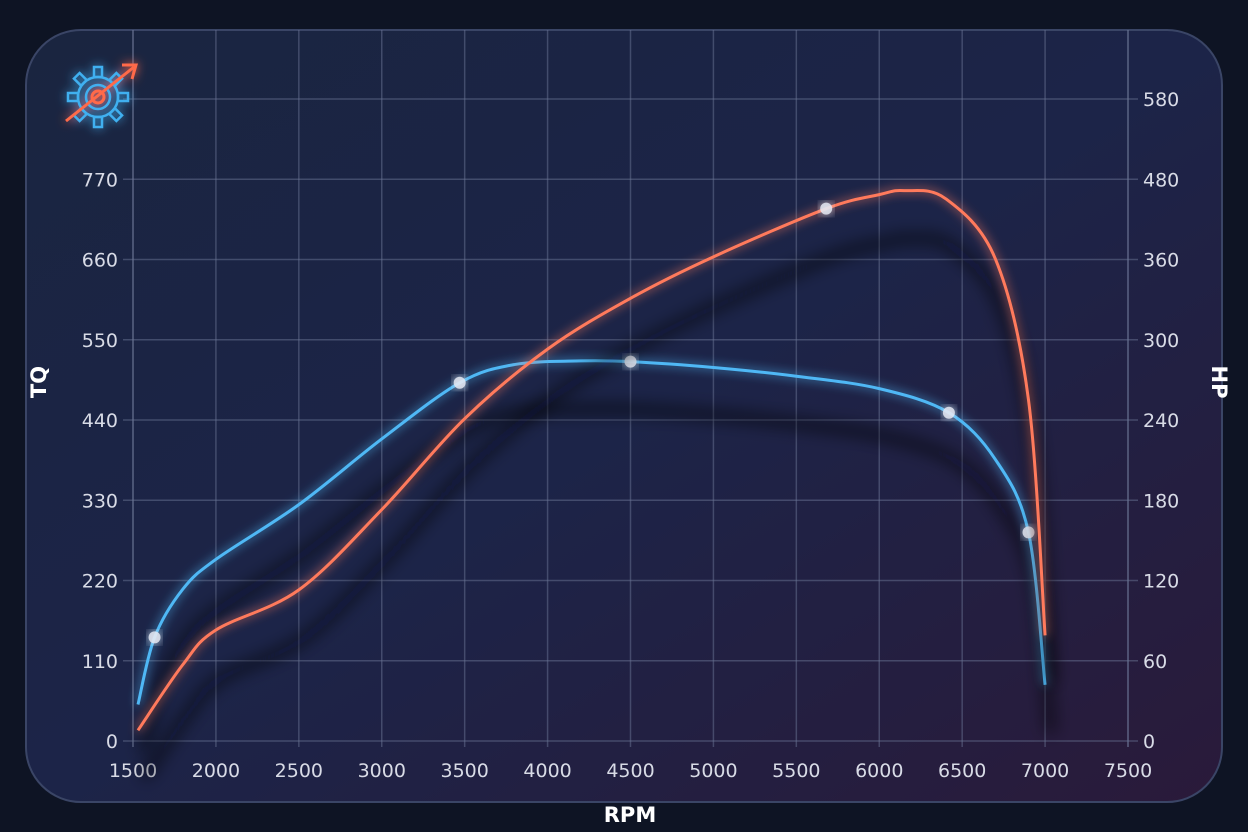 This screenshot has height=832, width=1248. I want to click on y-right-tick-label: 60, so click(1155, 662).